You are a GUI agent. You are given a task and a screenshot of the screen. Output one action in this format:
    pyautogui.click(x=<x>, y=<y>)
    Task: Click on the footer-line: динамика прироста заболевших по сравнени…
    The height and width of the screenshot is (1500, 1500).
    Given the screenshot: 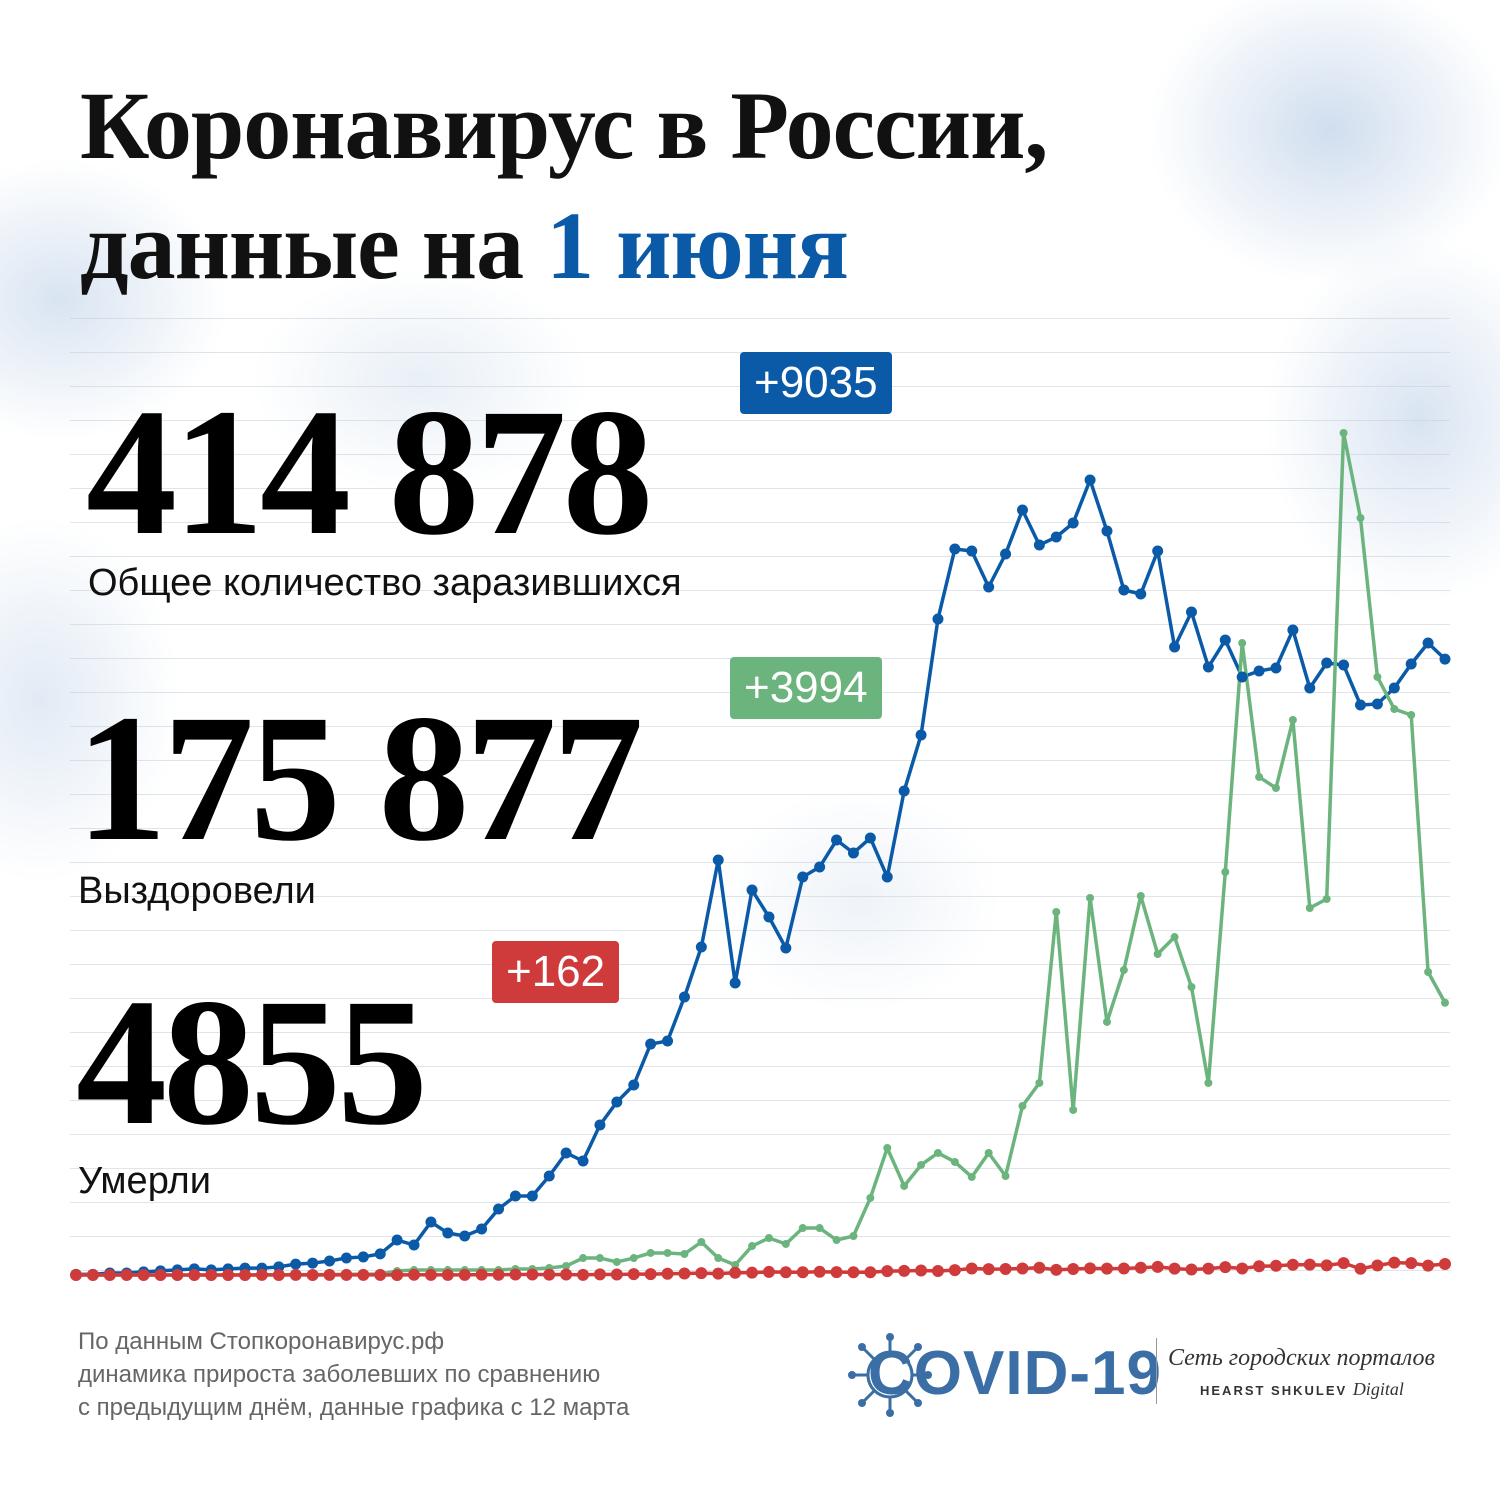 What is the action you would take?
    pyautogui.click(x=339, y=1374)
    